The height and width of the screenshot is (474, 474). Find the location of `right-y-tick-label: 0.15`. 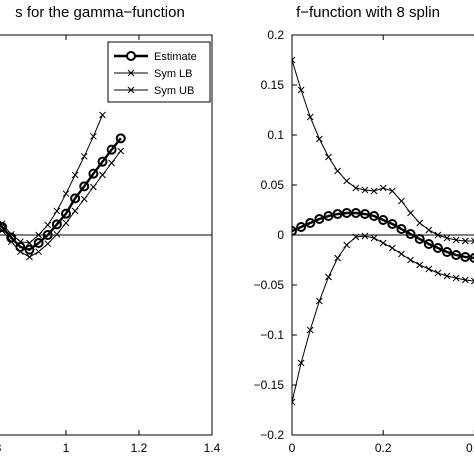

right-y-tick-label: 0.15 is located at coordinates (273, 85).